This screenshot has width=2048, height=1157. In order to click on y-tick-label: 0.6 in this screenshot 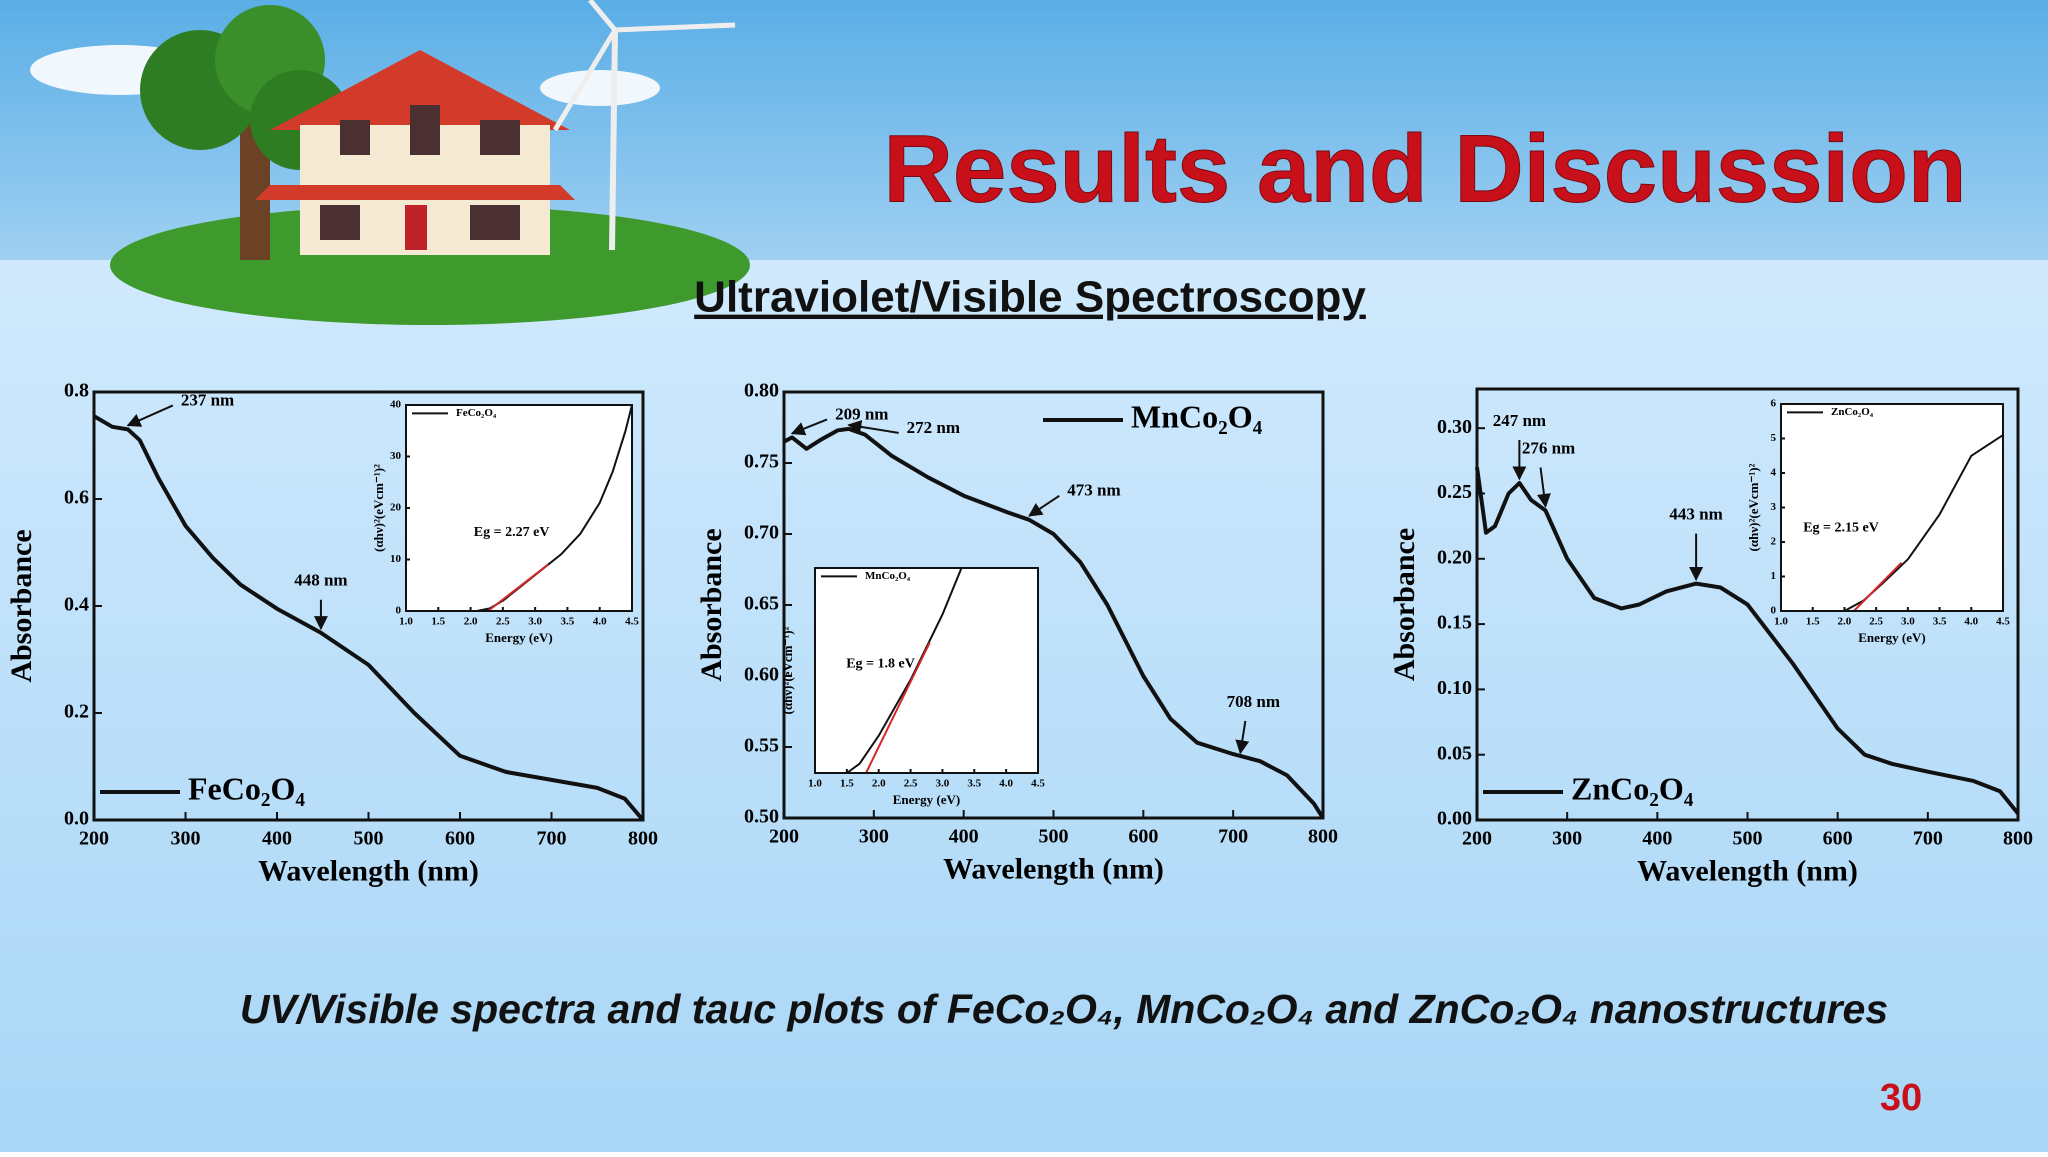, I will do `click(76, 498)`.